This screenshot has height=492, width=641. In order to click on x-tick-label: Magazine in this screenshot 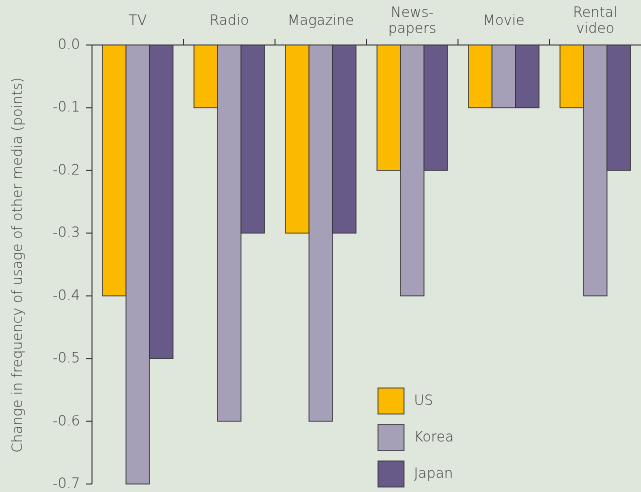, I will do `click(321, 21)`.